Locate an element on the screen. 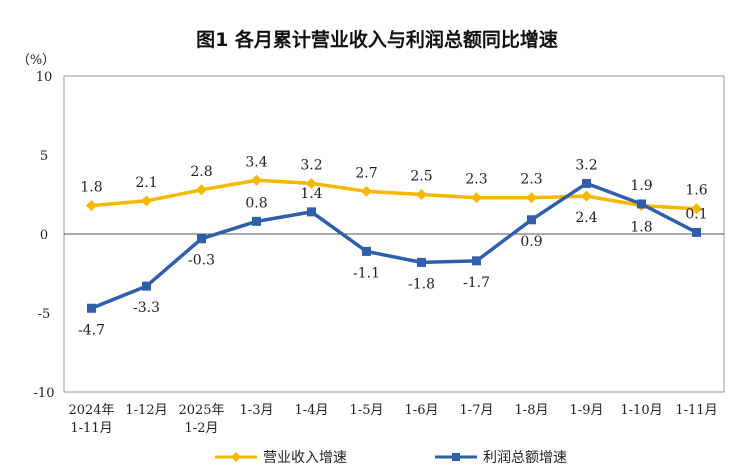 The image size is (754, 475). data-label: -1.7 is located at coordinates (476, 283).